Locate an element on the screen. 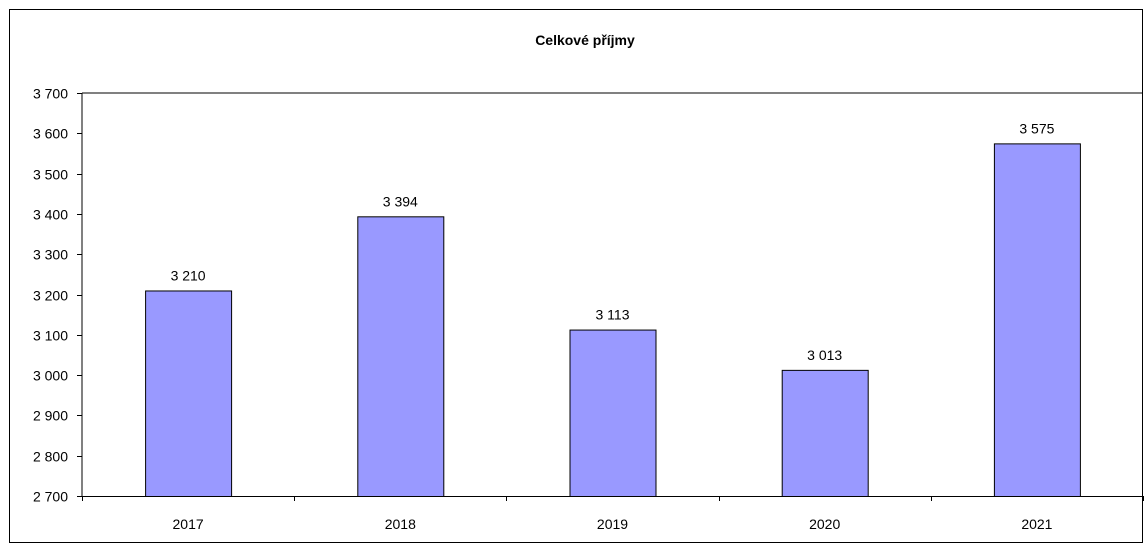  bar-value-label: 3 013 is located at coordinates (824, 355).